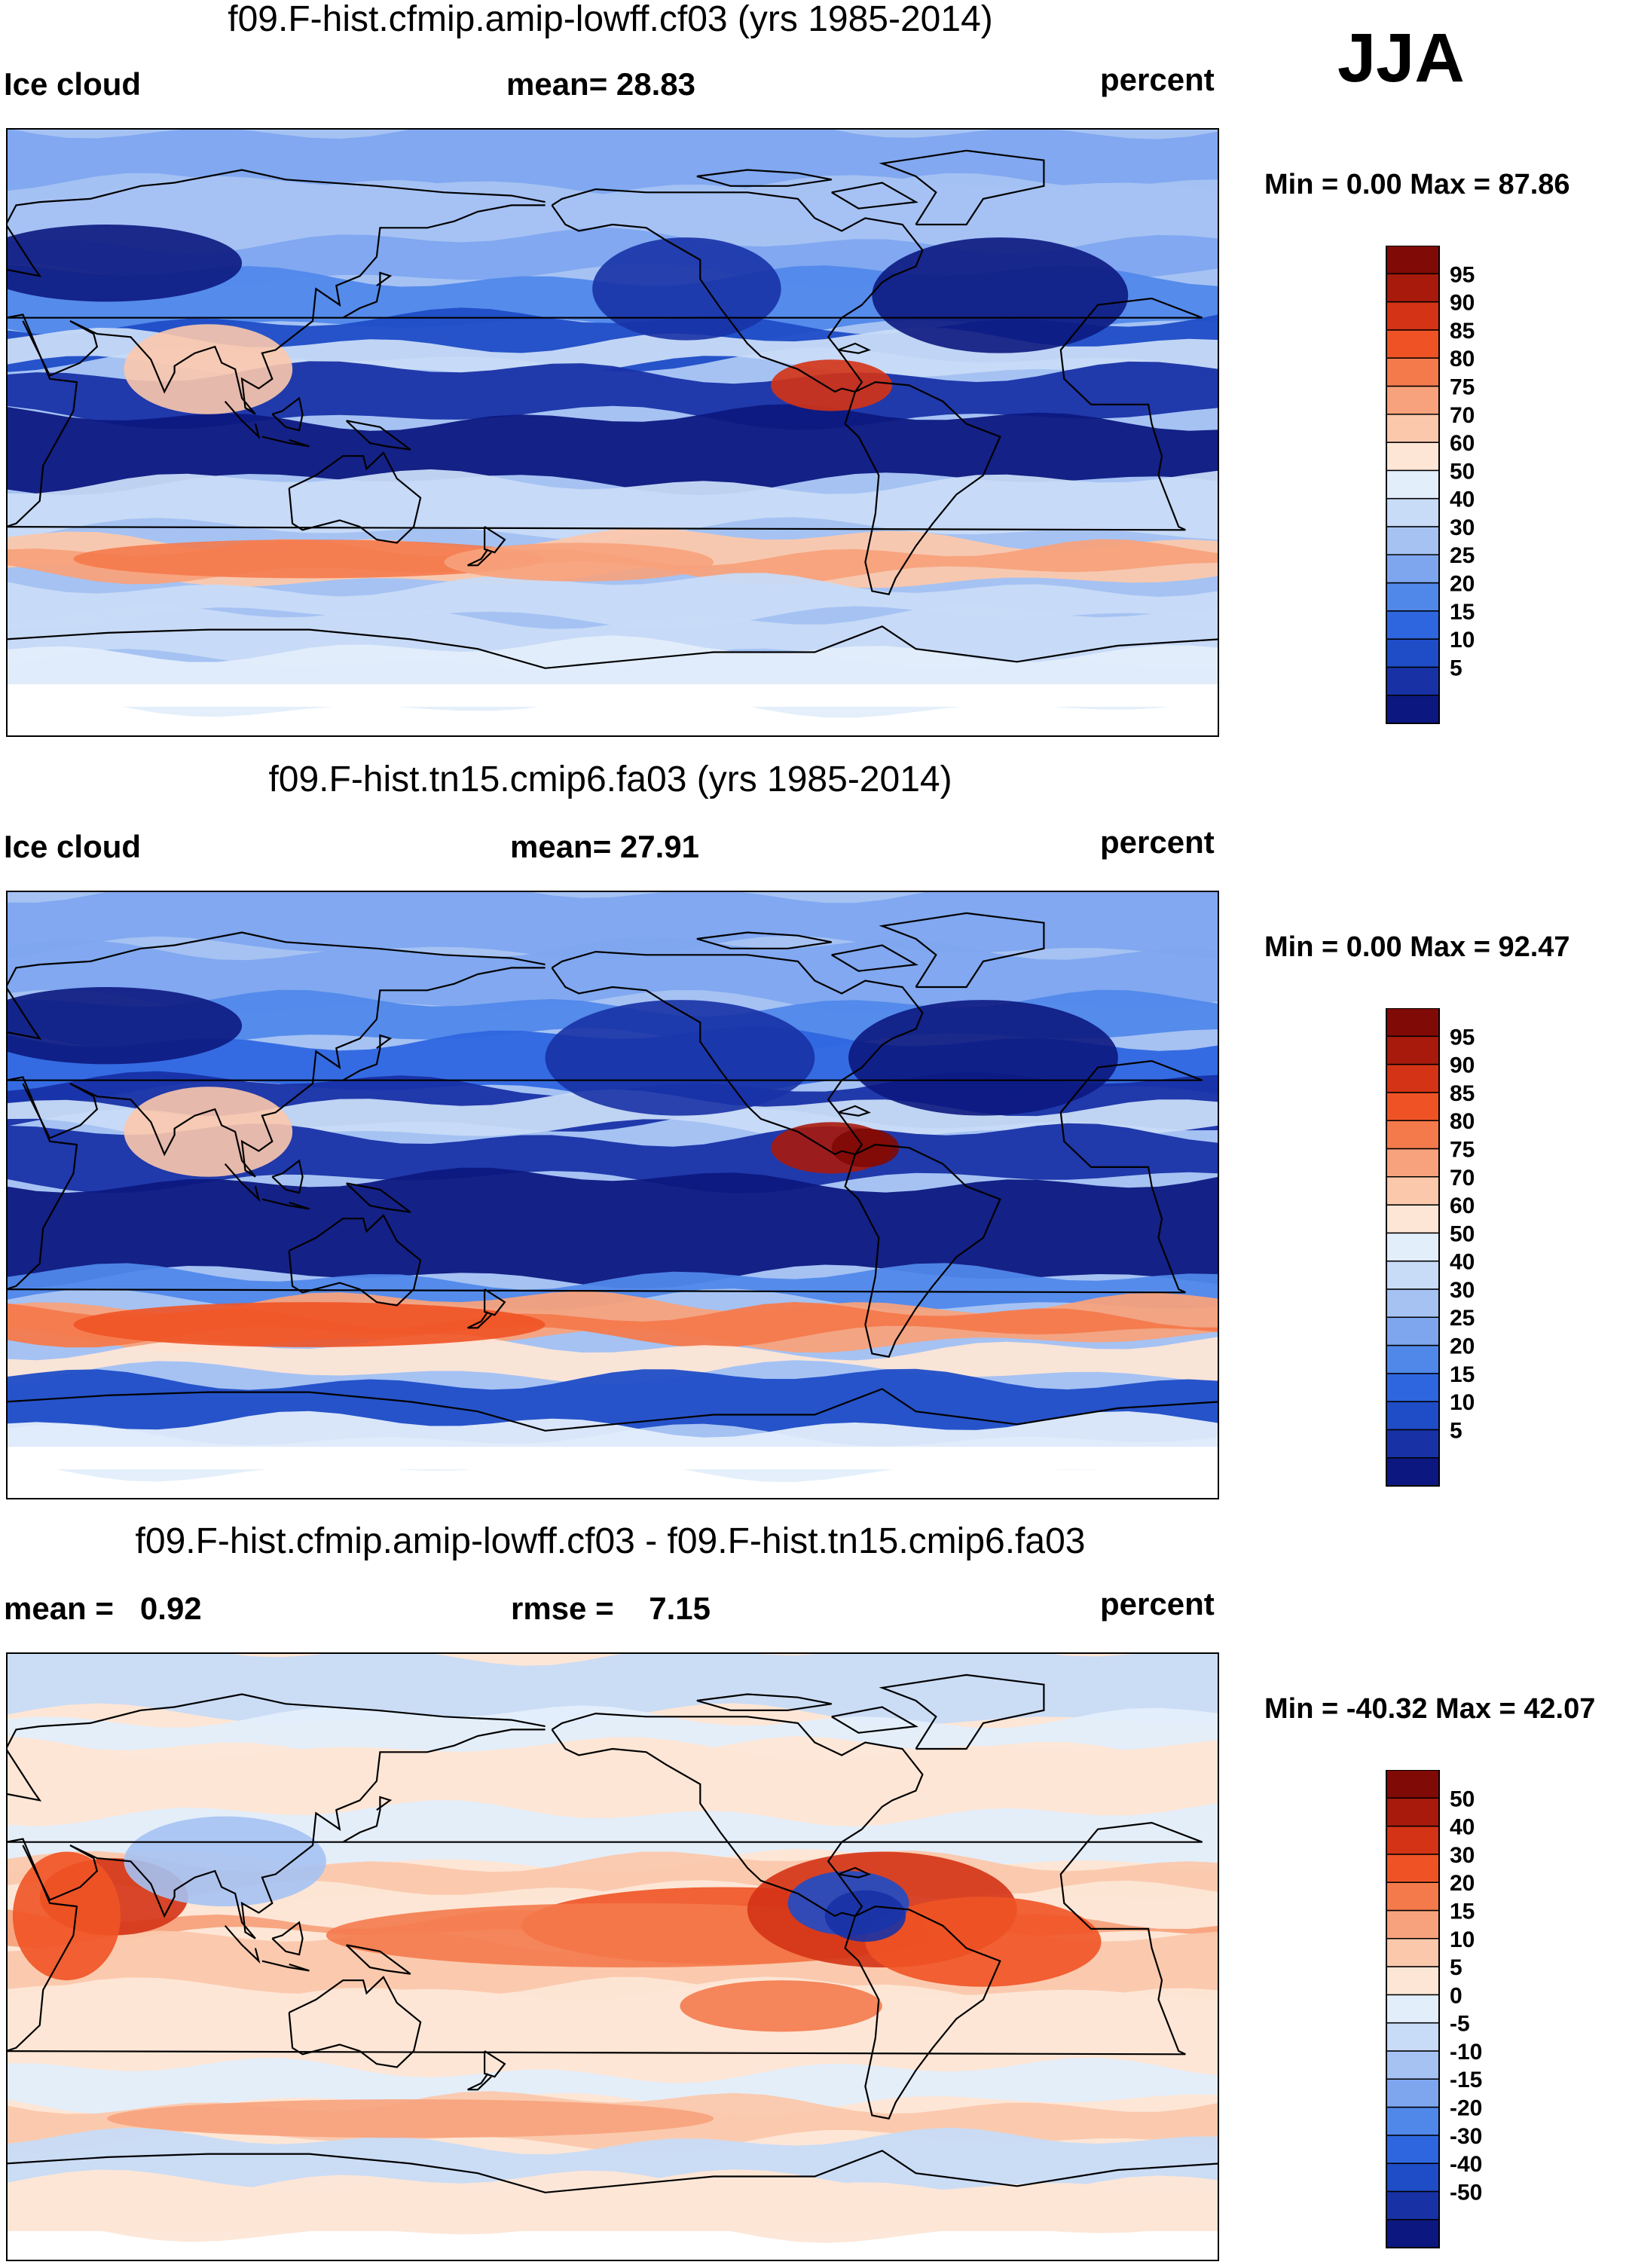 This screenshot has height=2268, width=1626. What do you see at coordinates (612, 695) in the screenshot?
I see `map-1-missing-data` at bounding box center [612, 695].